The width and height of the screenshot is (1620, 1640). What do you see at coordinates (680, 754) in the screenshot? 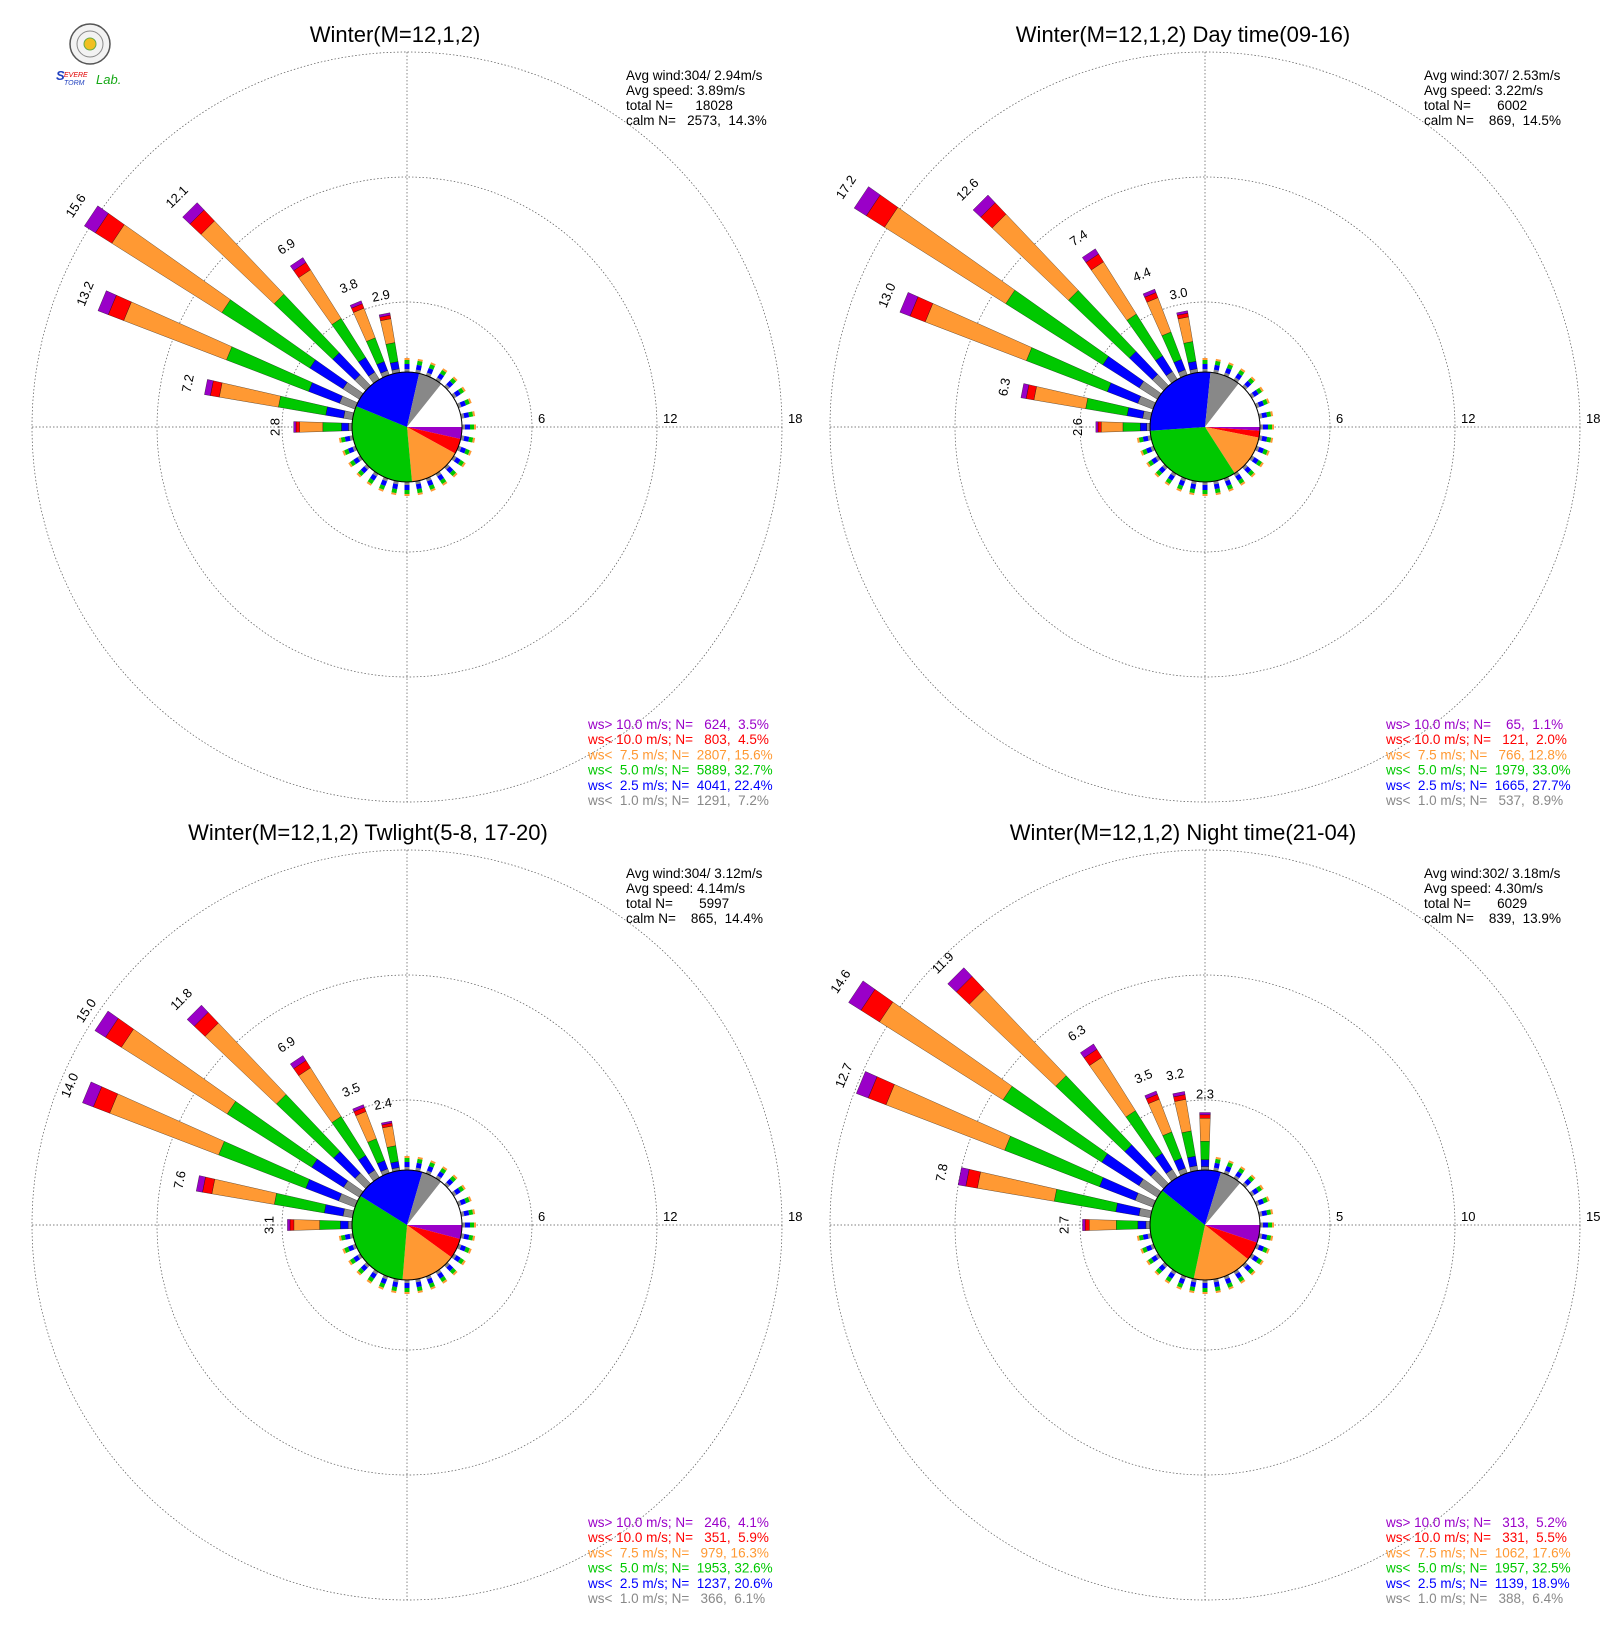
I see `legend-entry-ws_lt_7_5: ws< 7.5 m/s; N= 2807, 15.6%` at bounding box center [680, 754].